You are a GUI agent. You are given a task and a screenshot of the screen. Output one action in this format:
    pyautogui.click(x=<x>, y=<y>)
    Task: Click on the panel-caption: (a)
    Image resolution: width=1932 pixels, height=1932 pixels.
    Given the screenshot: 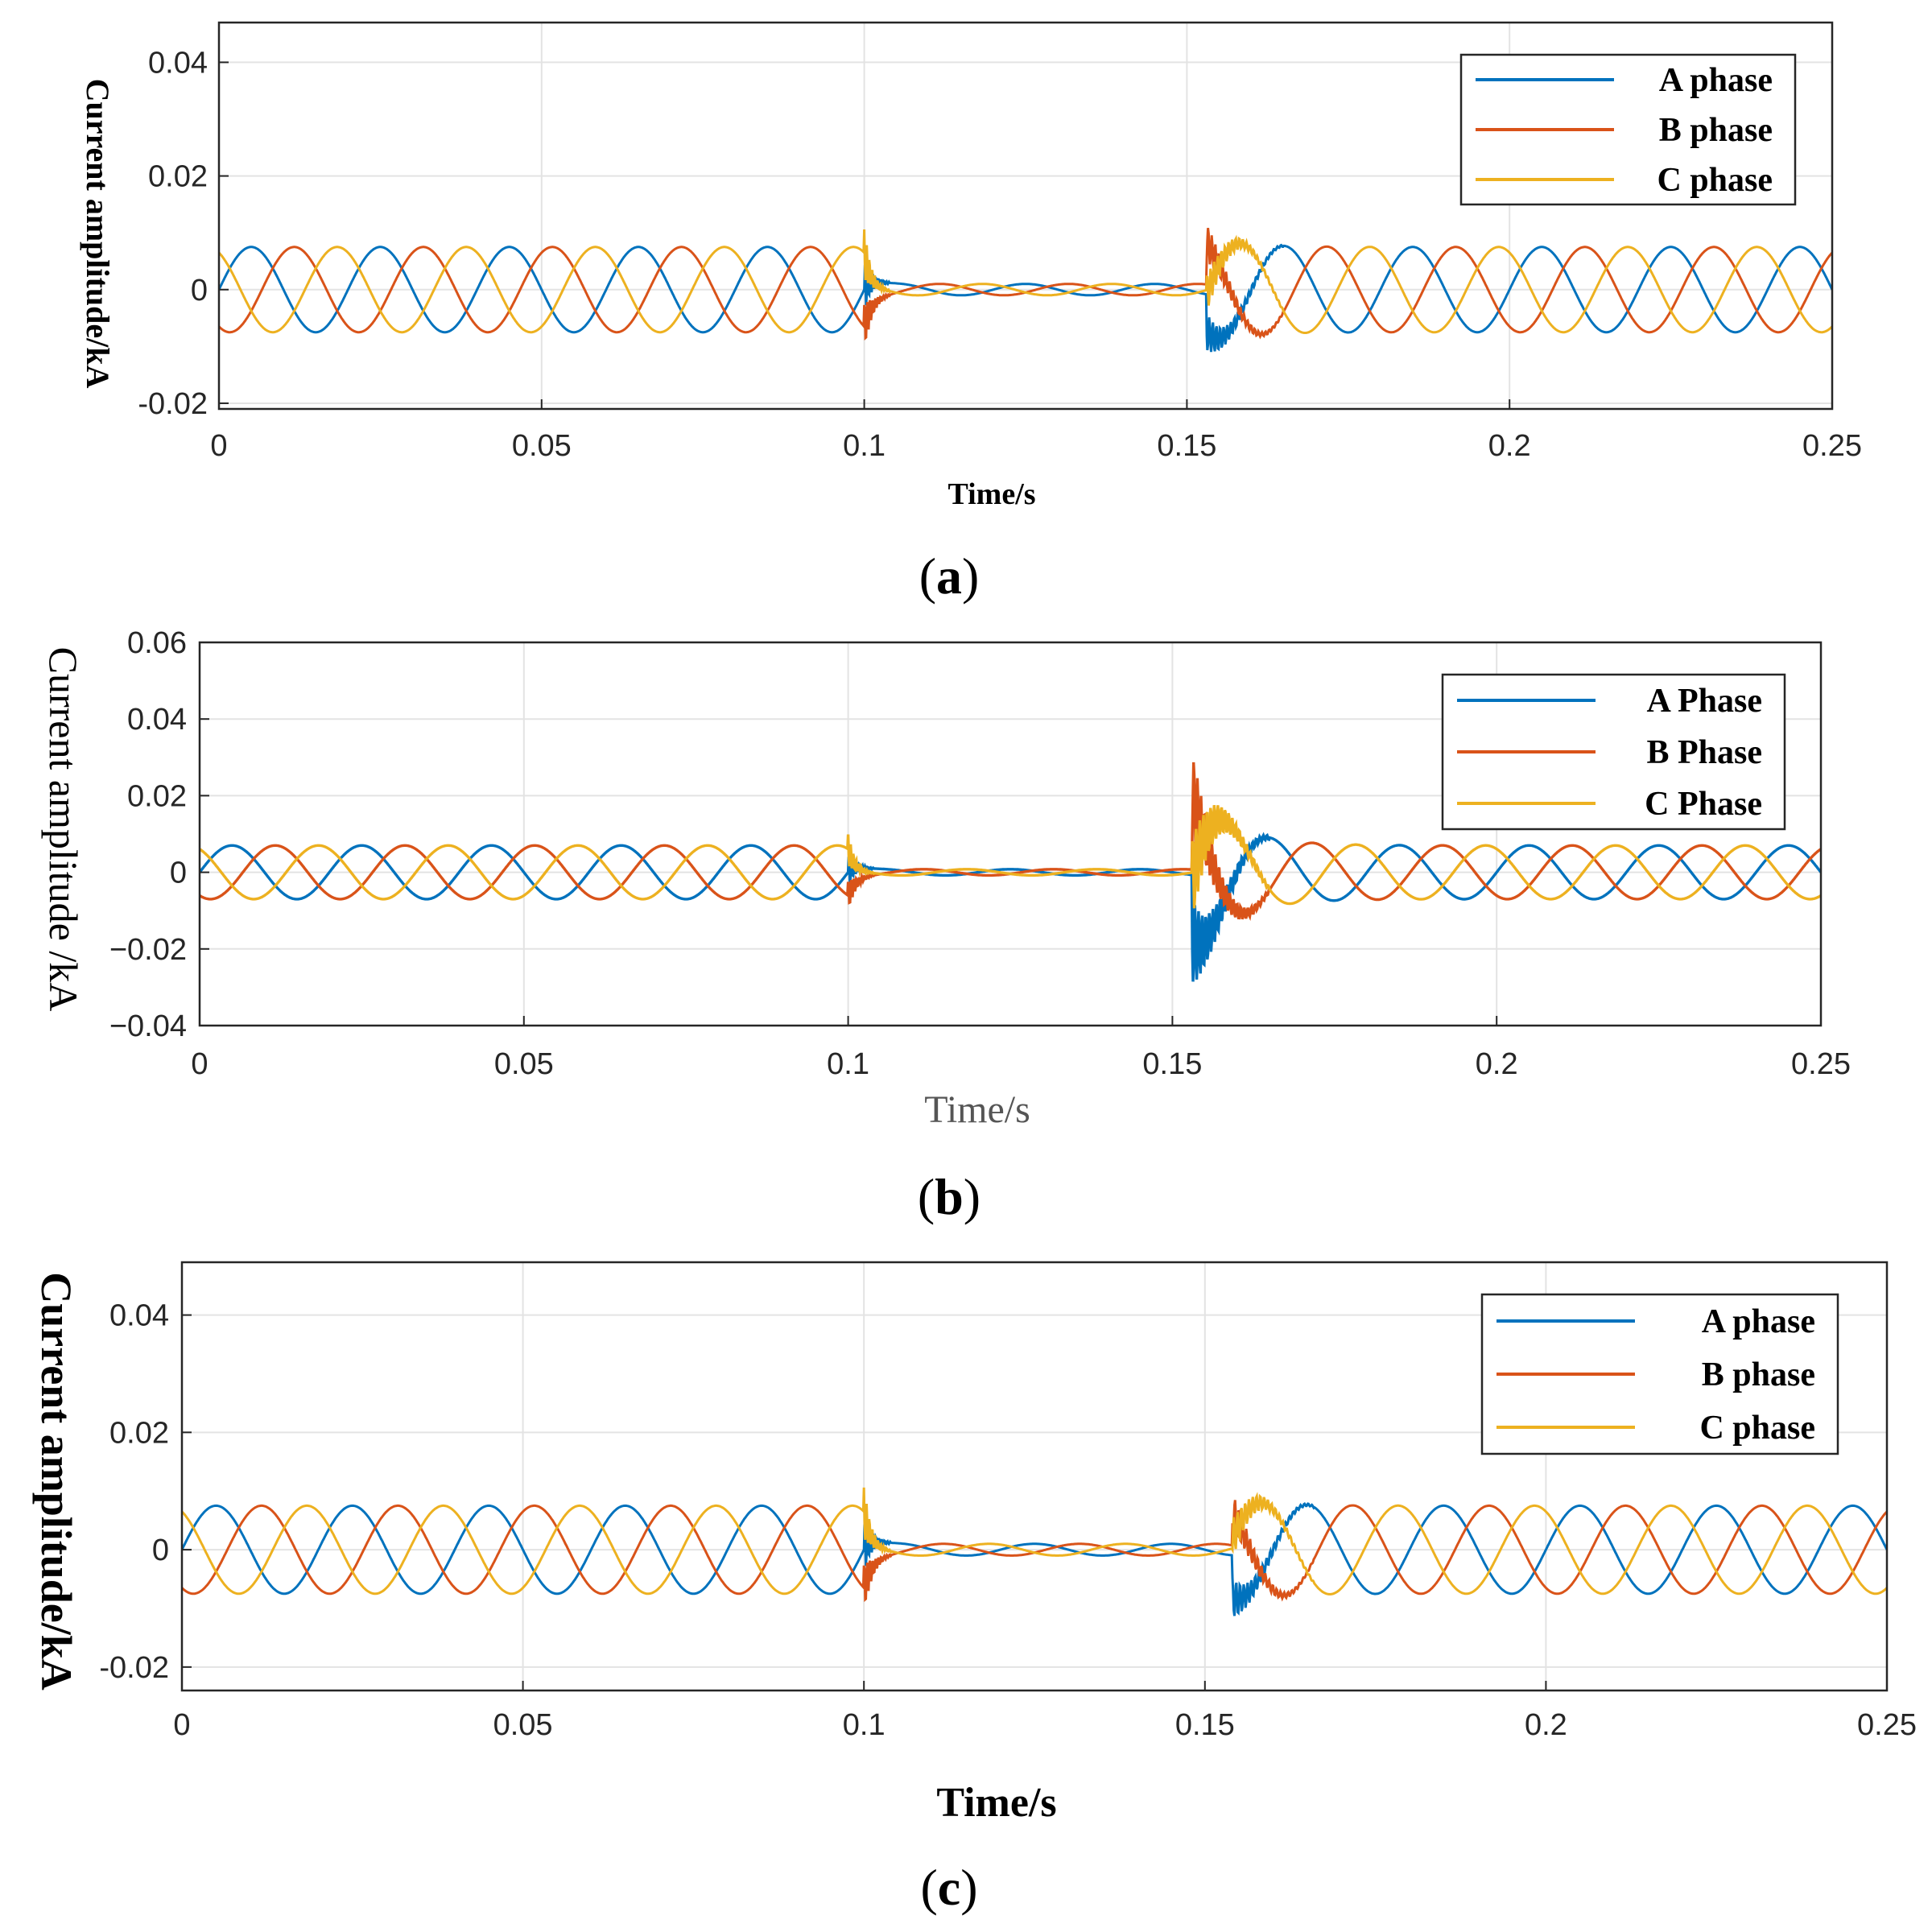 What is the action you would take?
    pyautogui.click(x=949, y=576)
    